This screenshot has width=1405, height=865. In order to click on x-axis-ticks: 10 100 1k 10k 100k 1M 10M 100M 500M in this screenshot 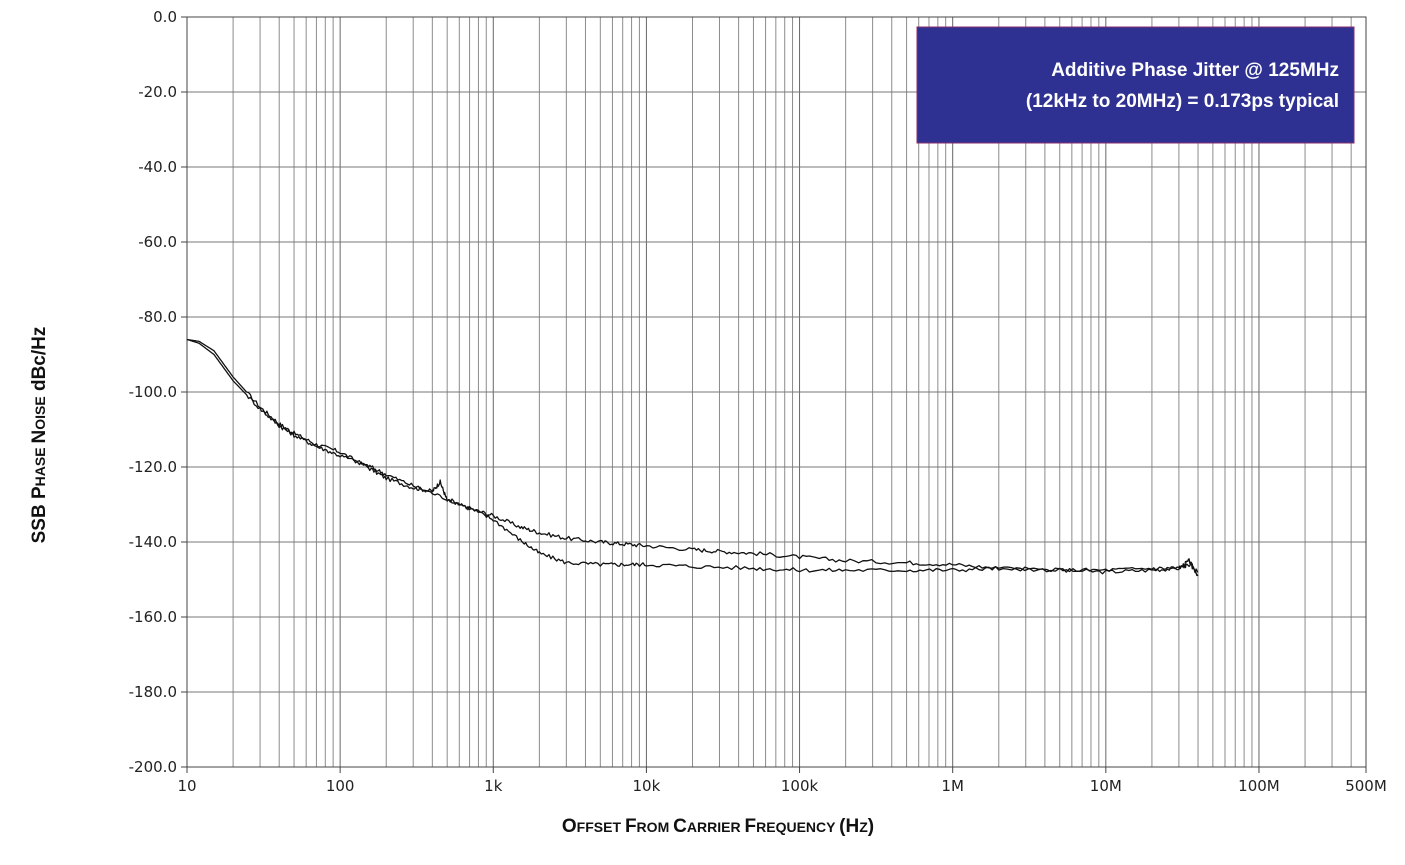, I will do `click(782, 781)`.